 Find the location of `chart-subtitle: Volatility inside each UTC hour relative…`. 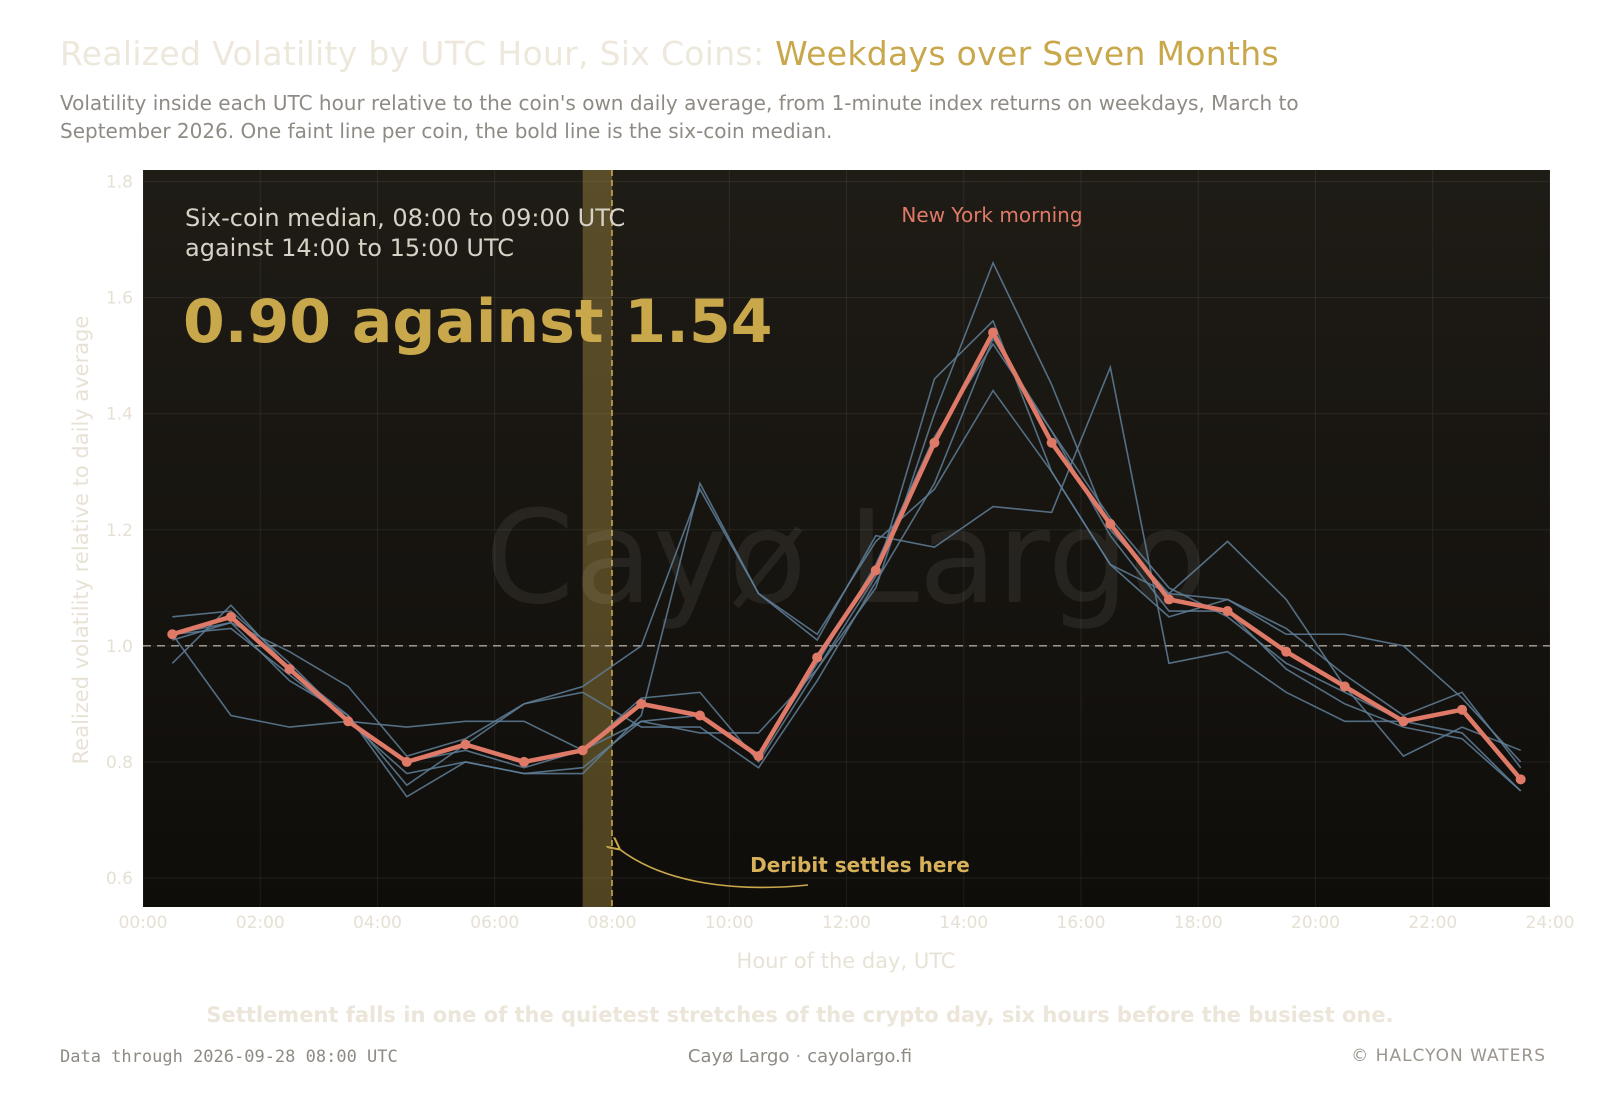

chart-subtitle: Volatility inside each UTC hour relative… is located at coordinates (679, 117).